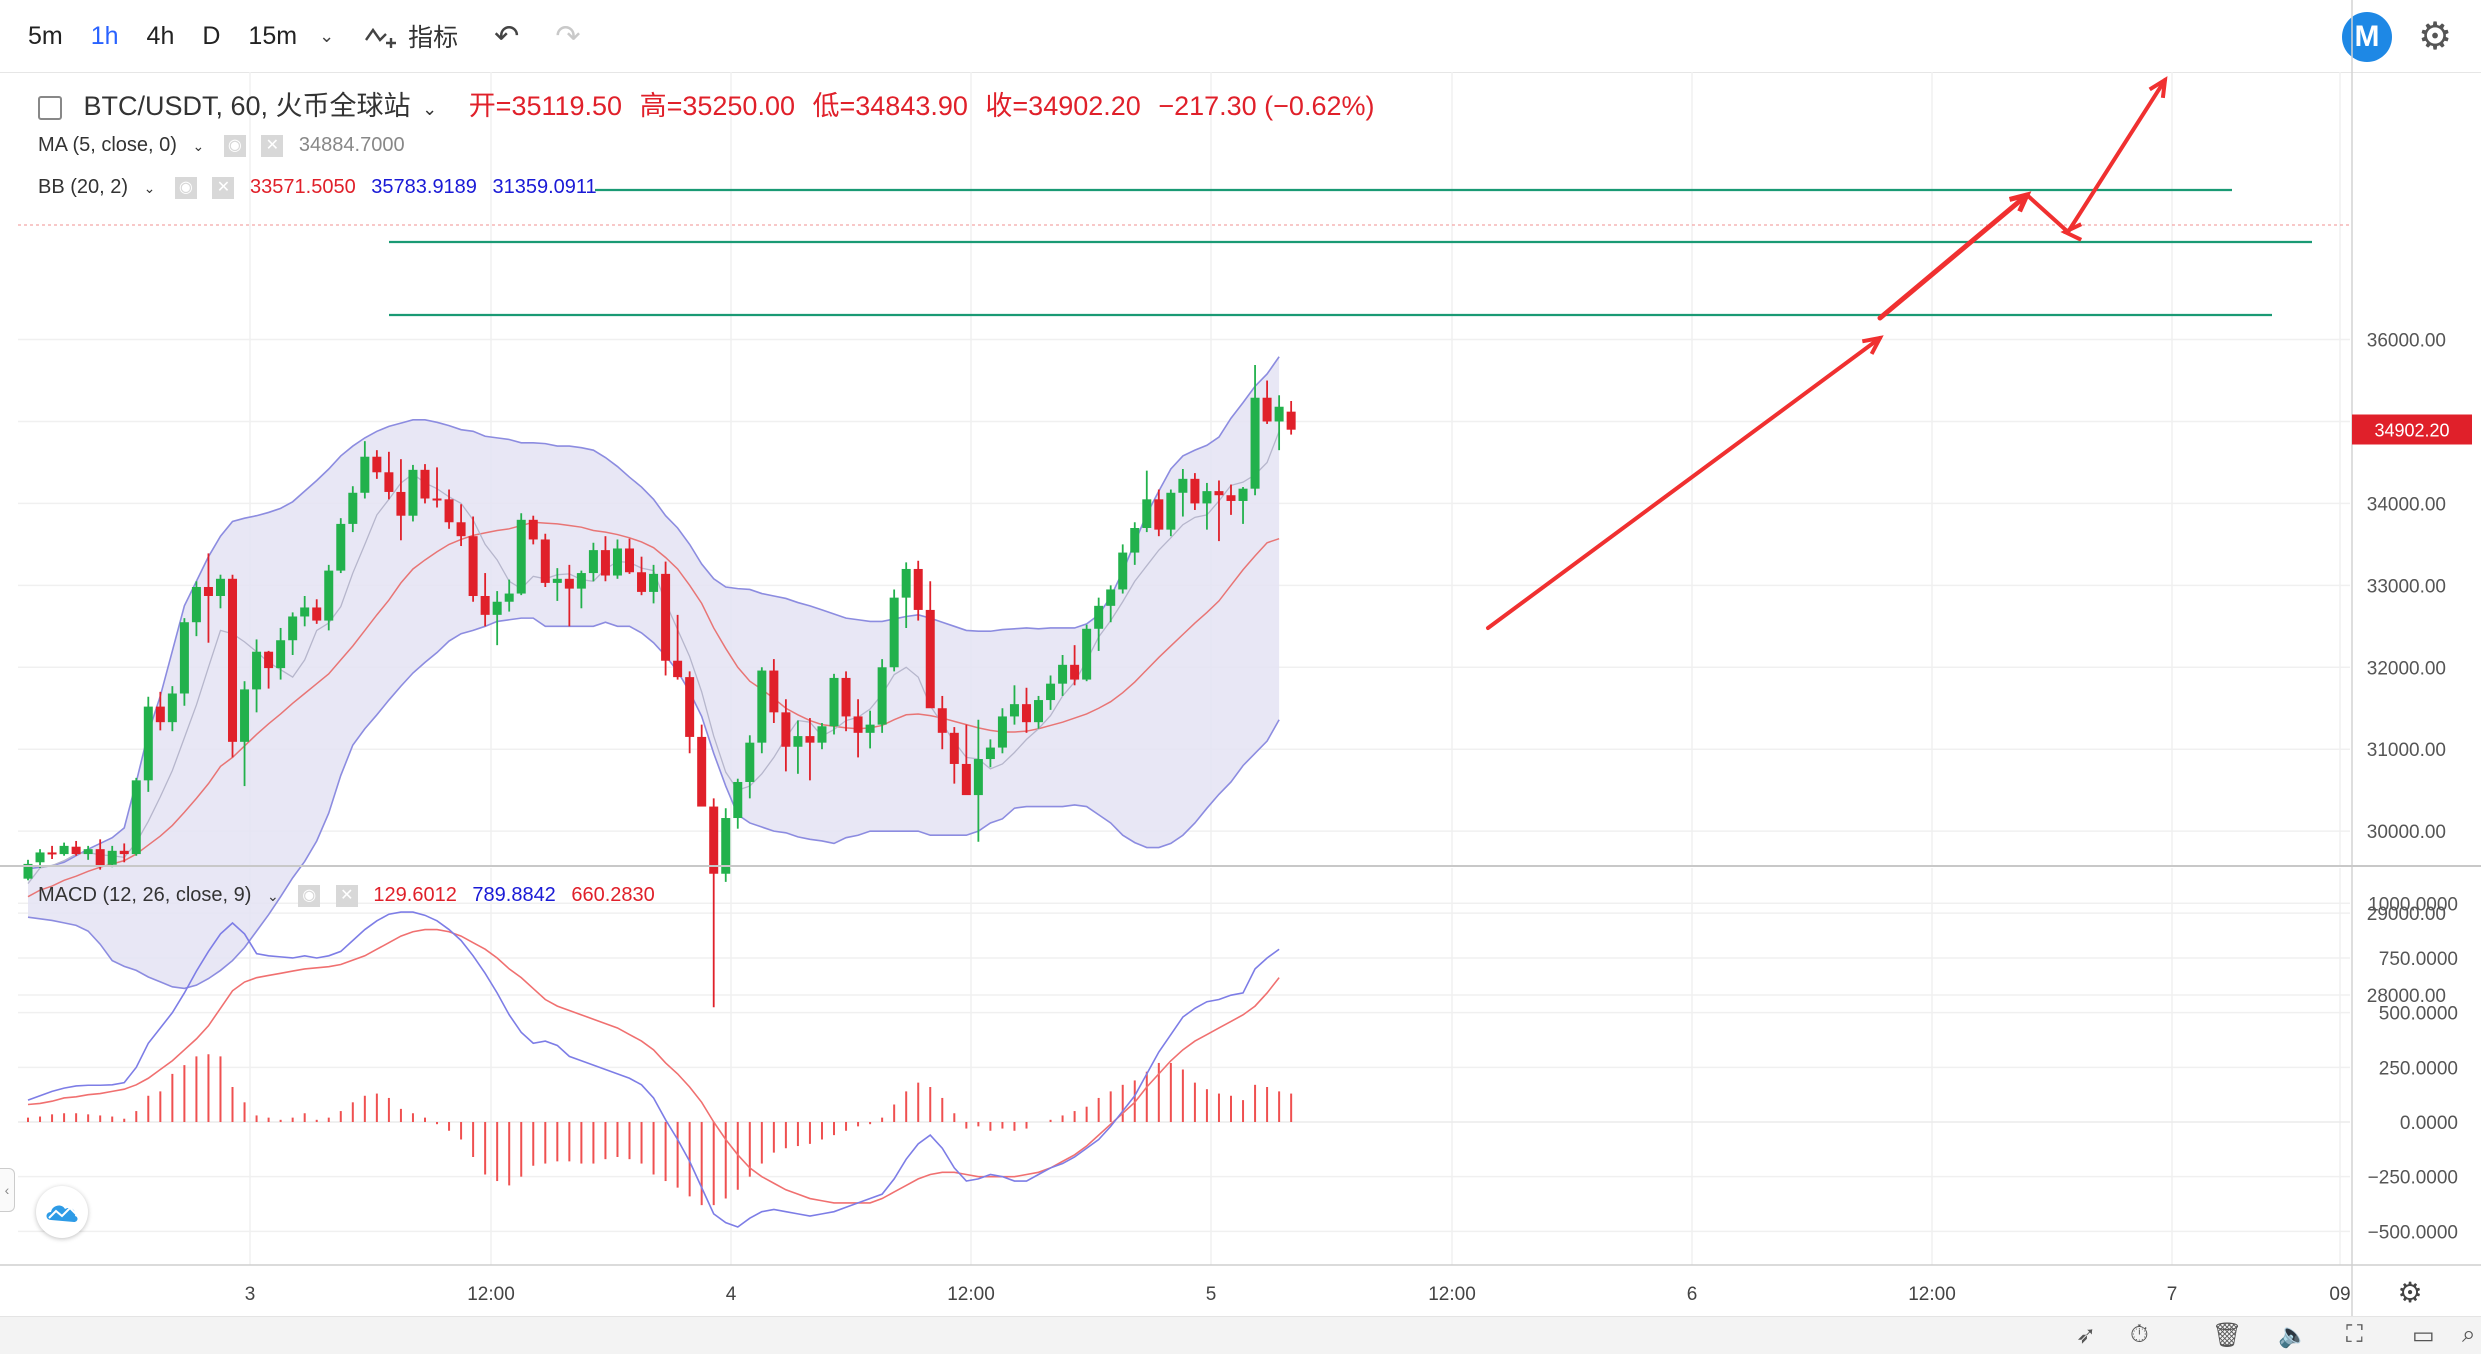 Image resolution: width=2481 pixels, height=1354 pixels. I want to click on bb-remove-close-icon: ✕, so click(223, 187).